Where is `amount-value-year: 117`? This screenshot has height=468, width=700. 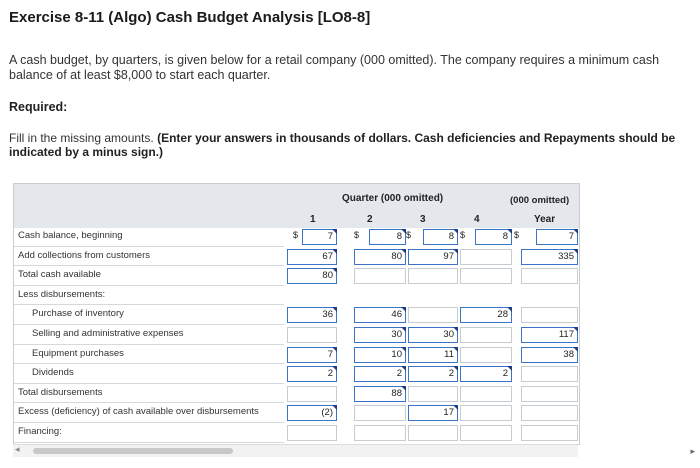 amount-value-year: 117 is located at coordinates (549, 335).